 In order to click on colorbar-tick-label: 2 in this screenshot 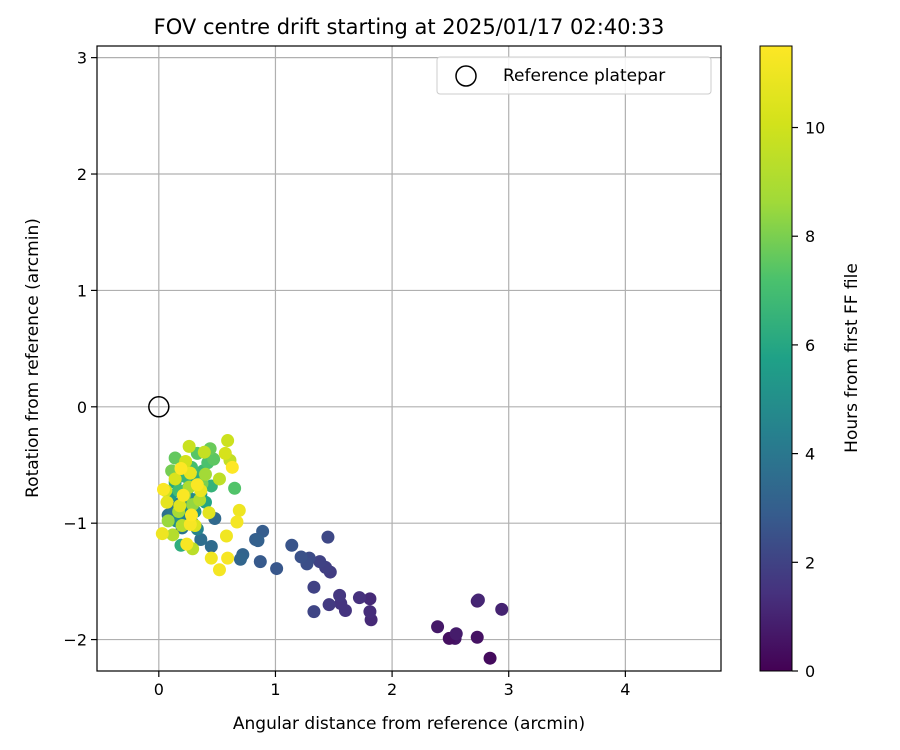, I will do `click(810, 562)`.